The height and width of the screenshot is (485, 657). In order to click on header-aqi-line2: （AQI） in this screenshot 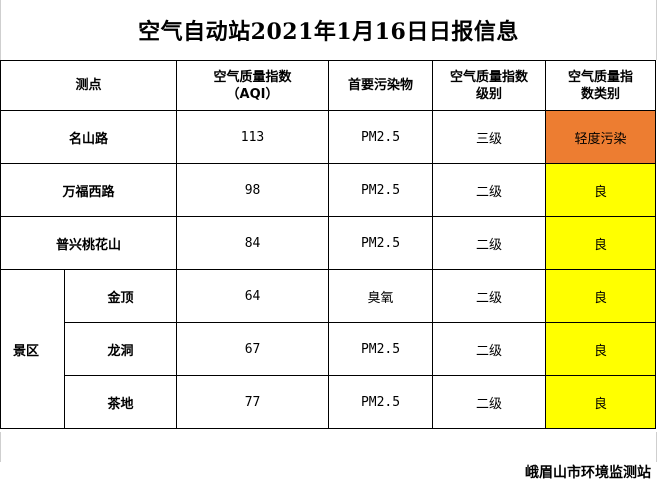, I will do `click(252, 94)`.